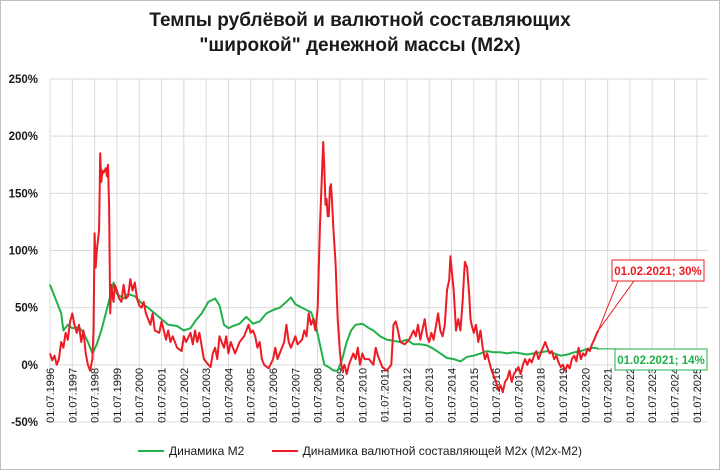  I want to click on chart-title-line-2: "широкой" денежной массы (М2х), so click(360, 45).